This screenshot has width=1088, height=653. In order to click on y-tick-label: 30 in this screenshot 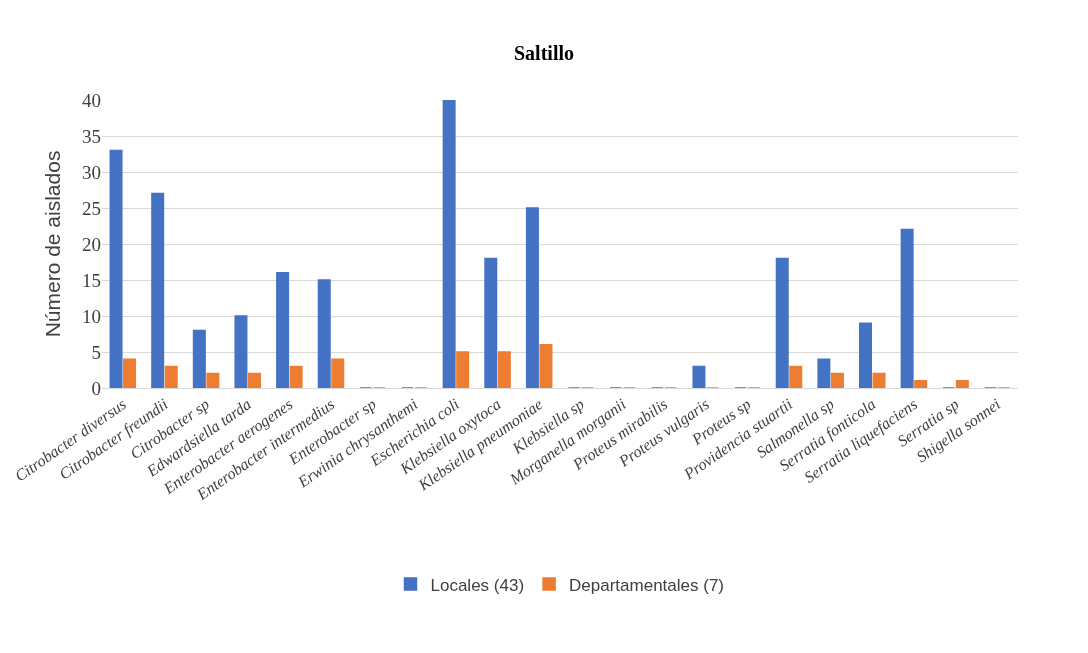, I will do `click(91, 172)`.